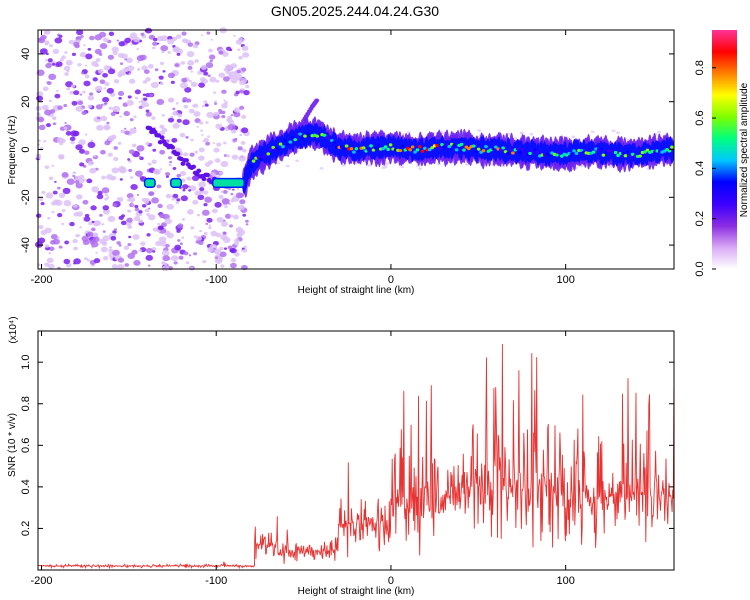 This screenshot has height=600, width=750. I want to click on ridge-body, so click(671, 151).